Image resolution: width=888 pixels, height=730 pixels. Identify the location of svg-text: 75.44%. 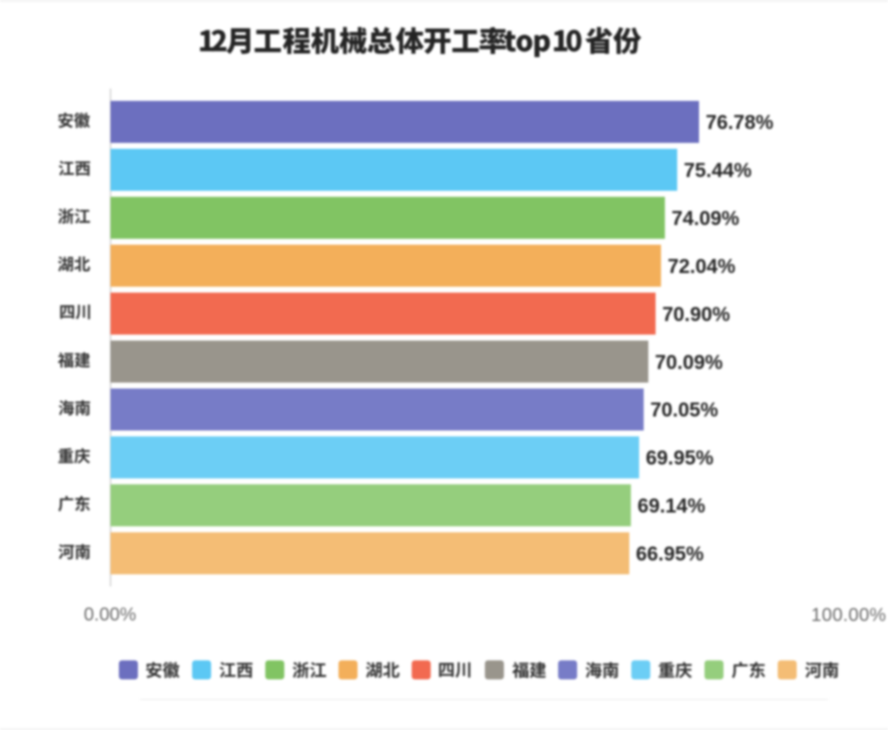
(718, 171).